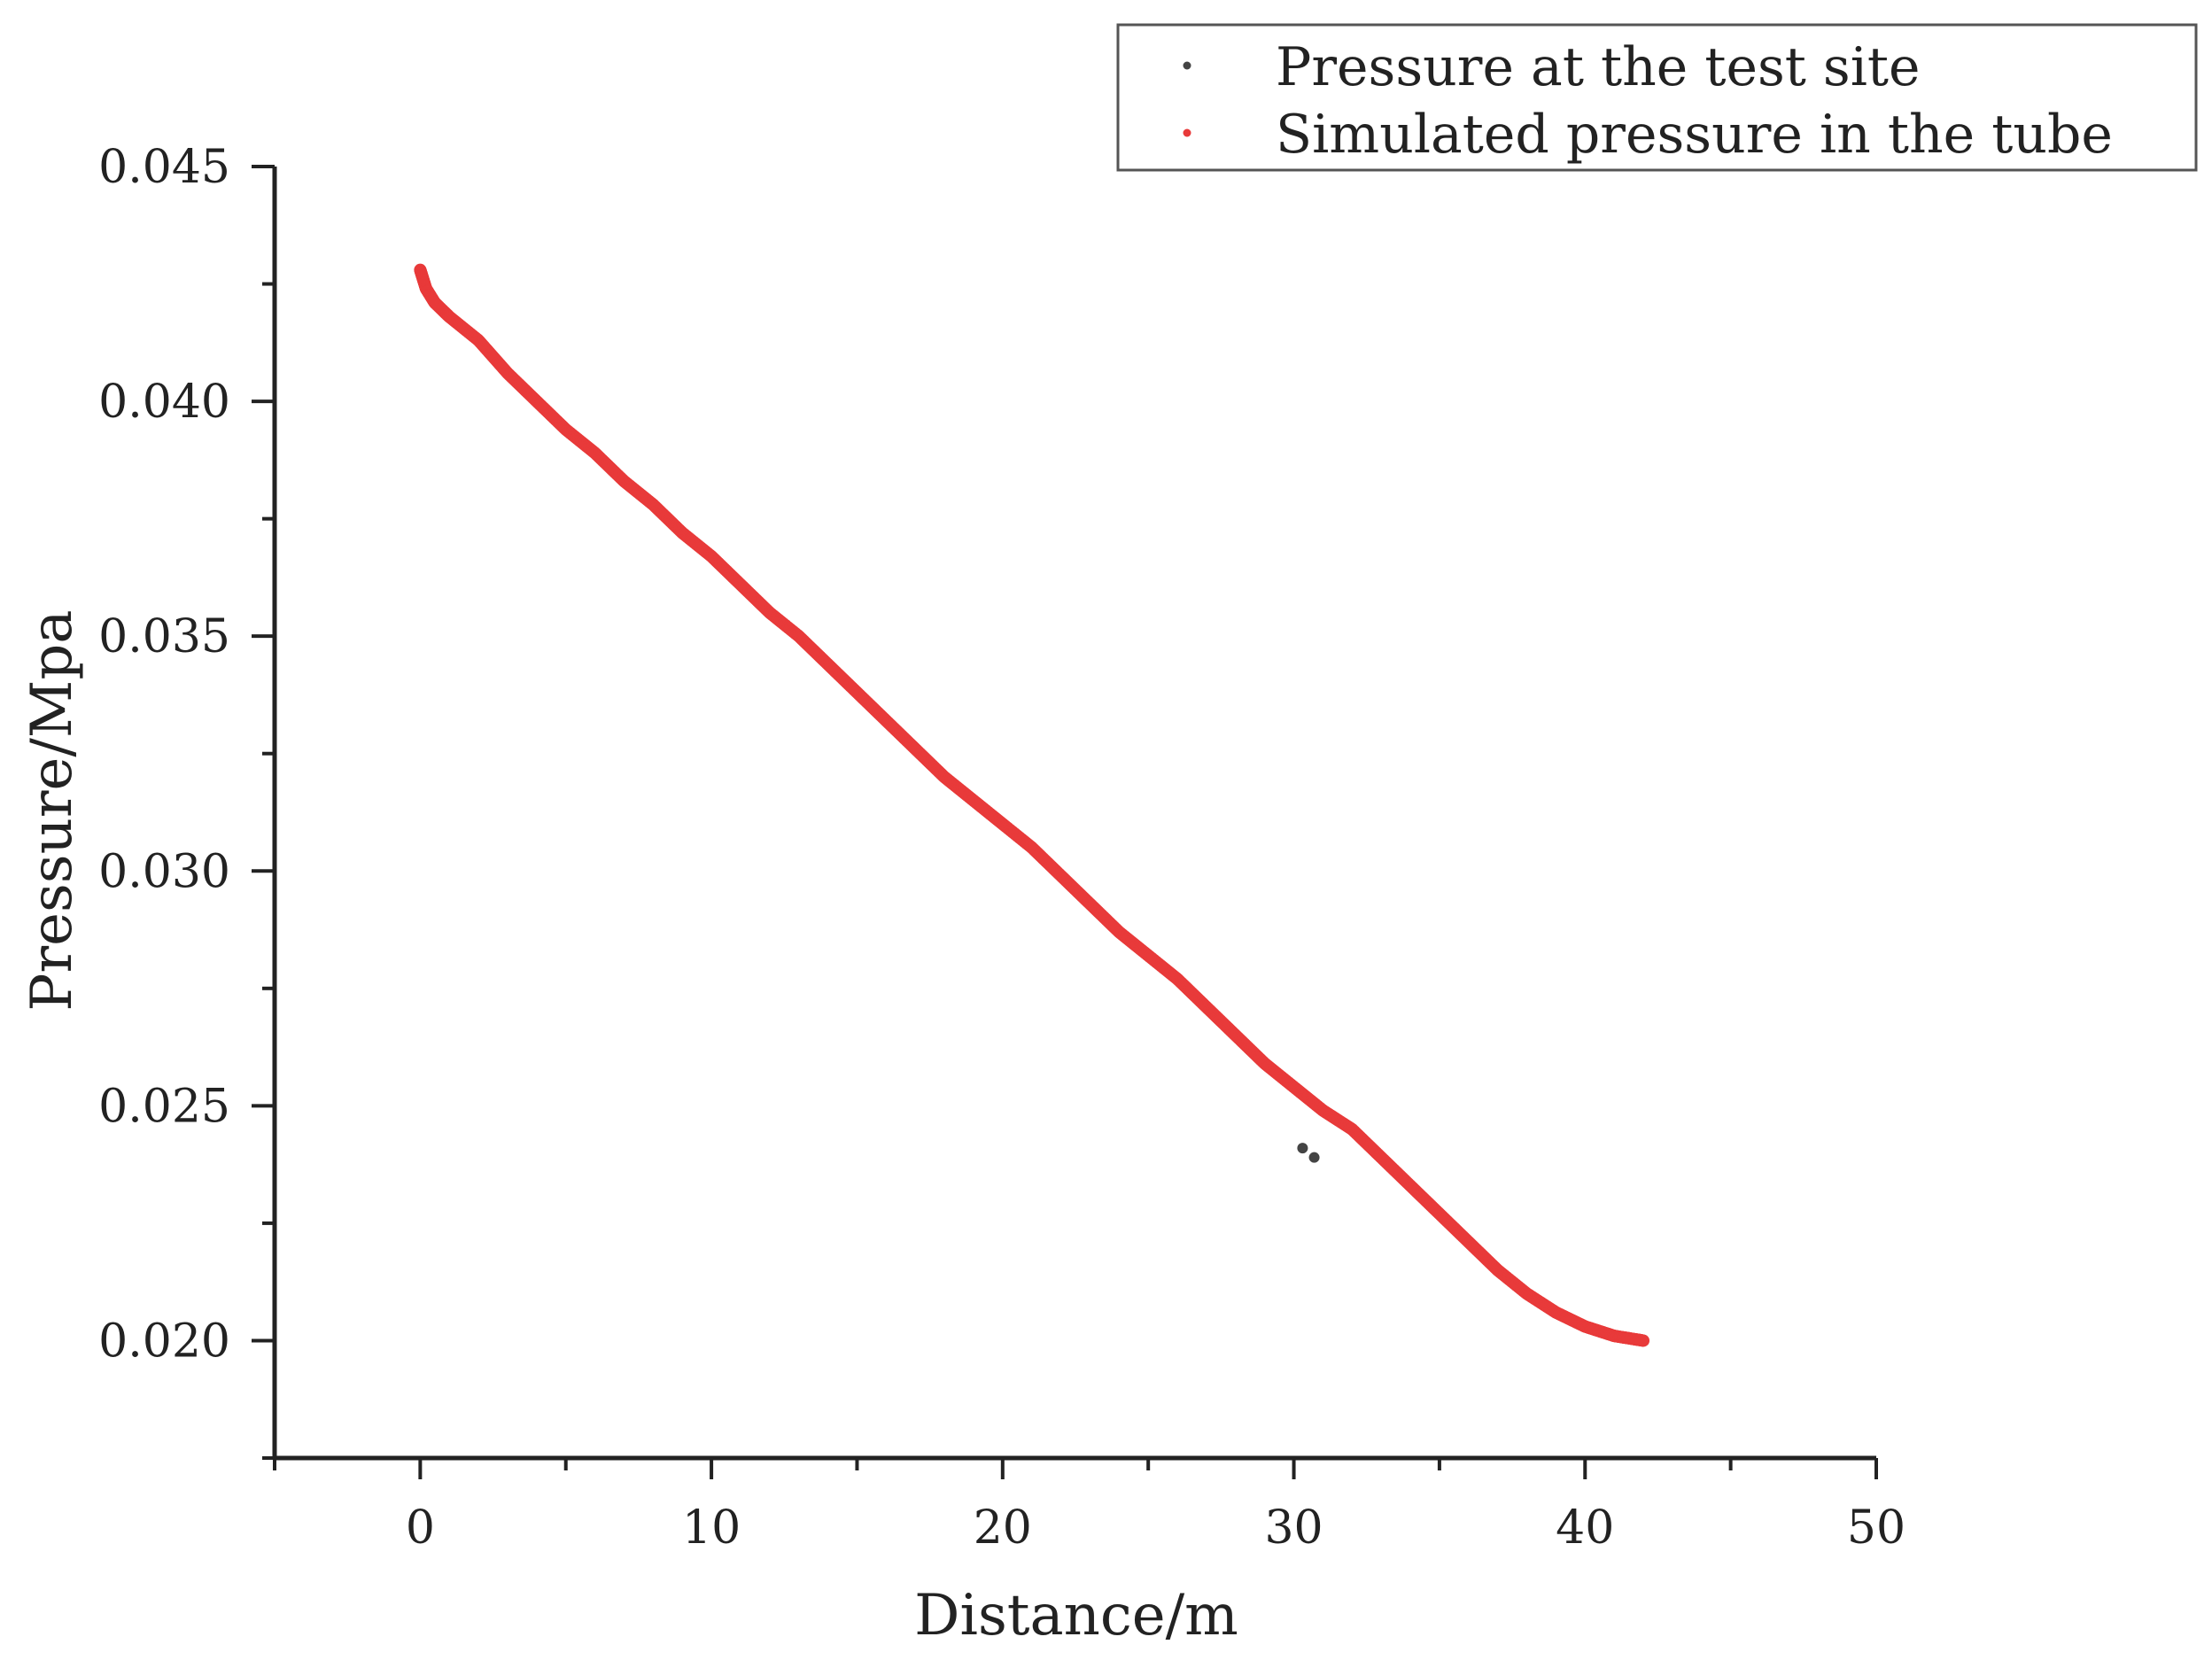 The image size is (2212, 1660). Describe the element at coordinates (164, 403) in the screenshot. I see `y-tick-label: 0.040` at that location.